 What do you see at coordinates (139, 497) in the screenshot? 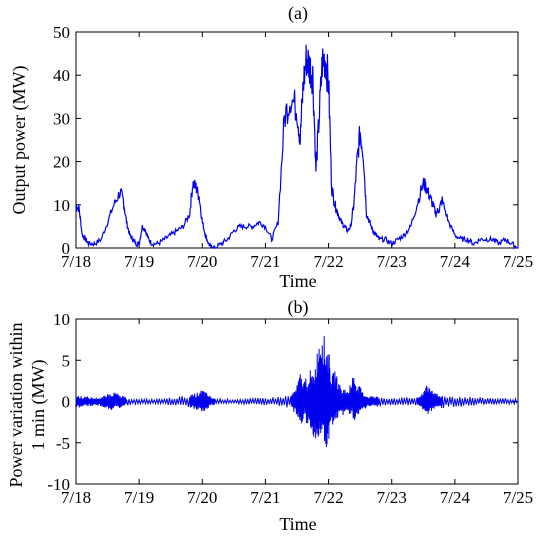
I see `chart-b-x-tick-label: 7/19` at bounding box center [139, 497].